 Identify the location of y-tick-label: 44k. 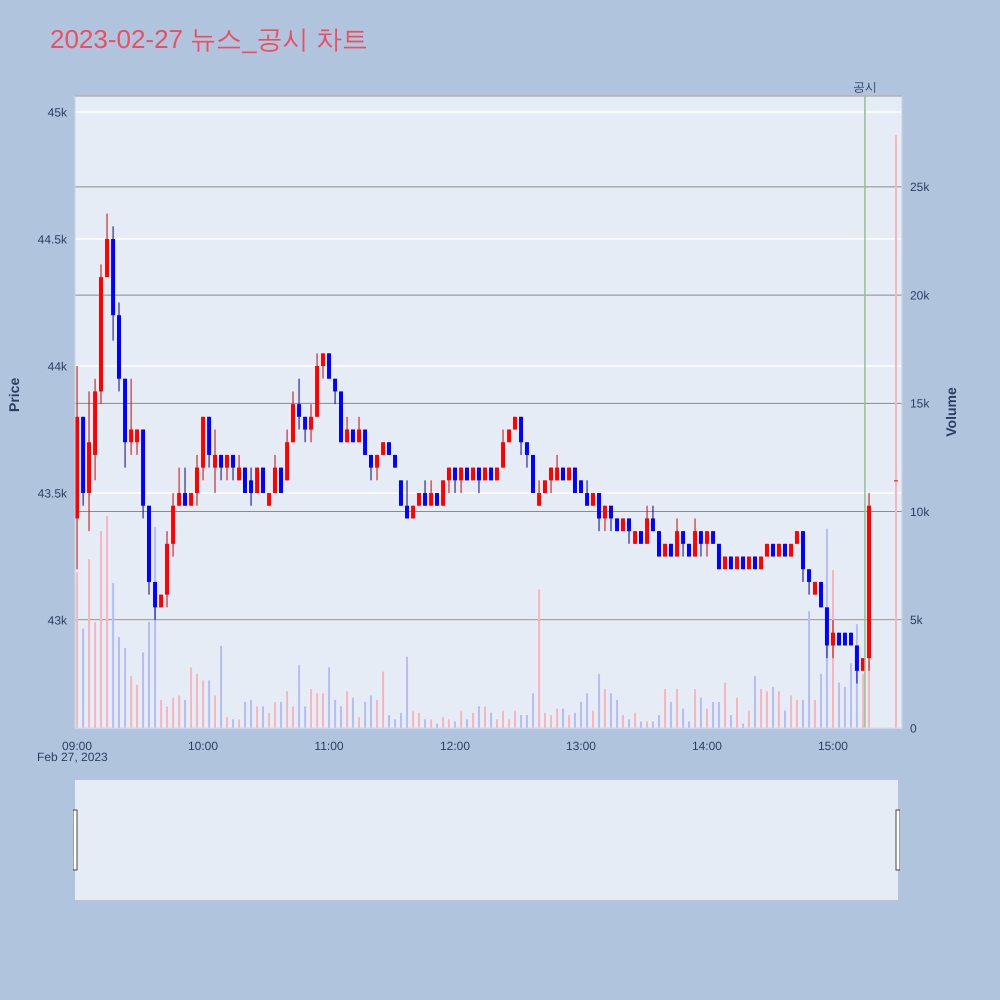
(58, 366).